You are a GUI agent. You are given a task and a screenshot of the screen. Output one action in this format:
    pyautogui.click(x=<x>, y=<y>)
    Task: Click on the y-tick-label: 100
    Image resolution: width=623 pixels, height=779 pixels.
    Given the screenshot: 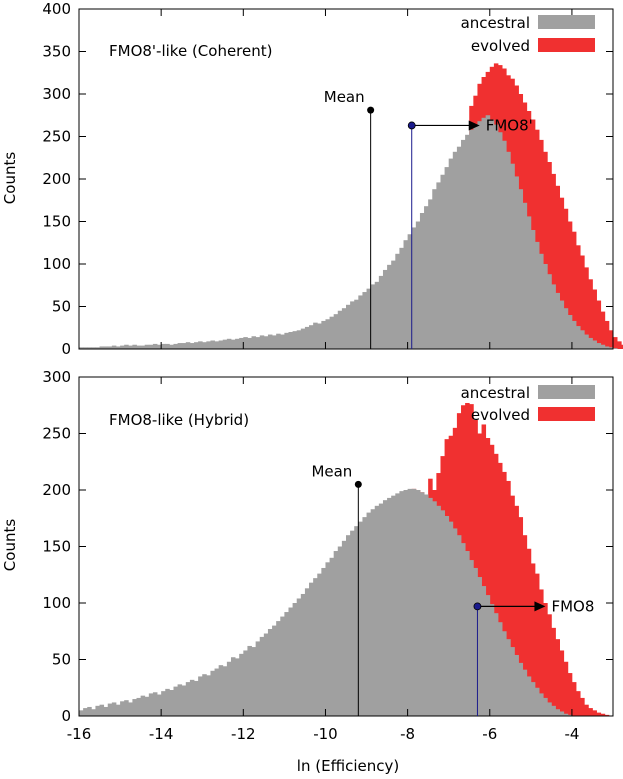 What is the action you would take?
    pyautogui.click(x=56, y=603)
    